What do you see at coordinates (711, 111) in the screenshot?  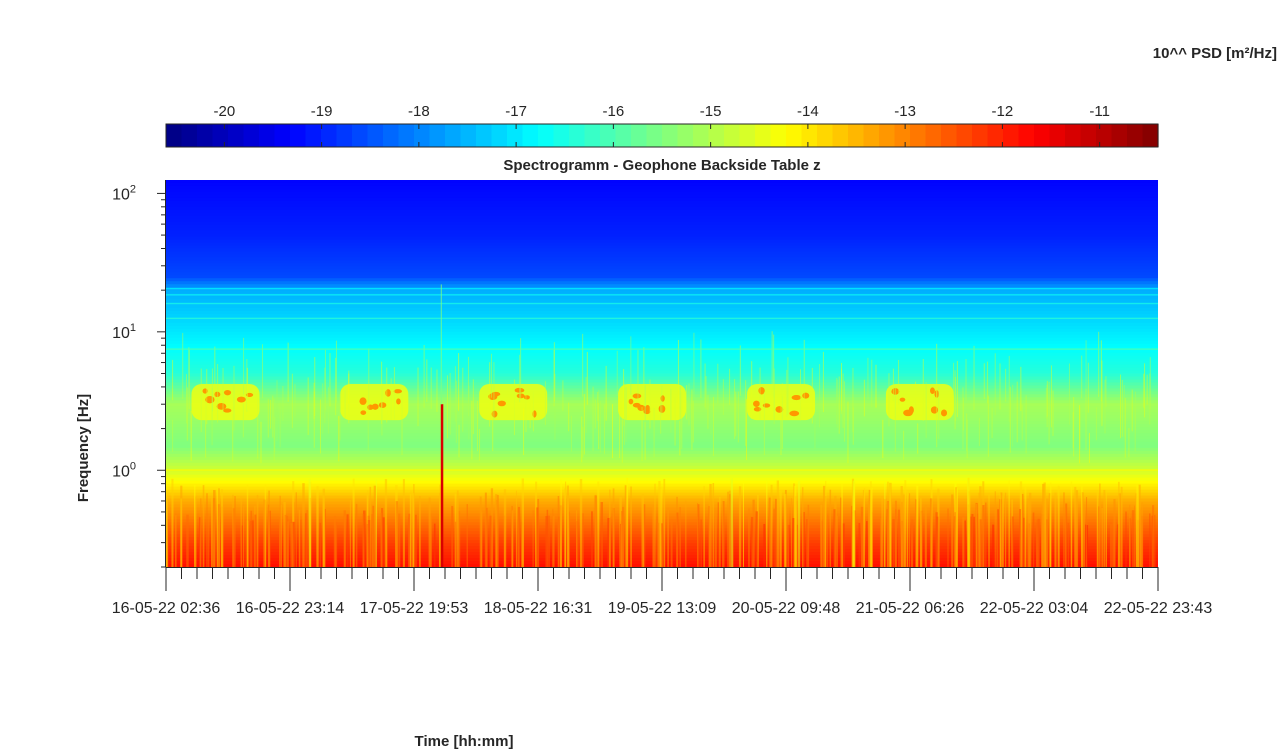 I see `colorbar-tick-label: -15` at bounding box center [711, 111].